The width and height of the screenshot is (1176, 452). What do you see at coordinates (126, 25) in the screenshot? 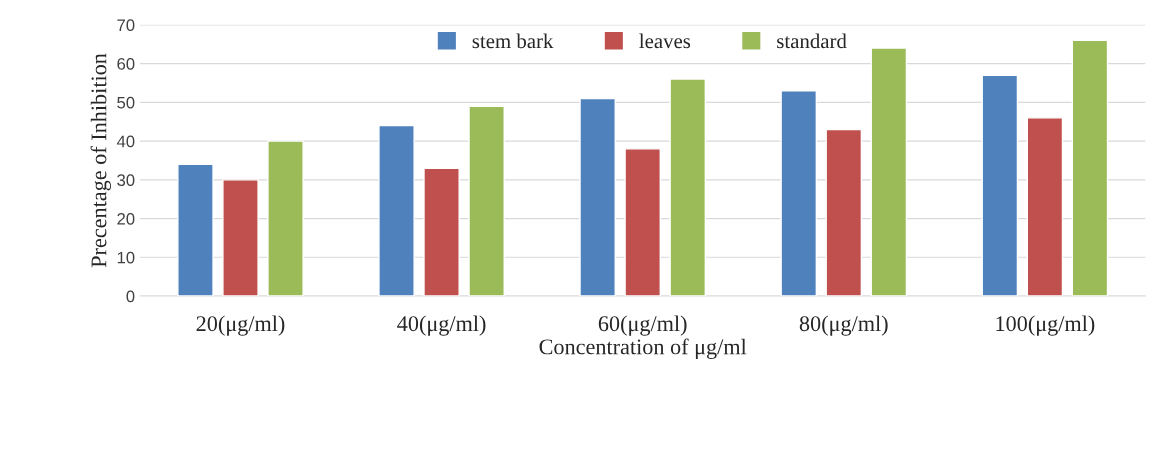
I see `y-tick-label: 70` at bounding box center [126, 25].